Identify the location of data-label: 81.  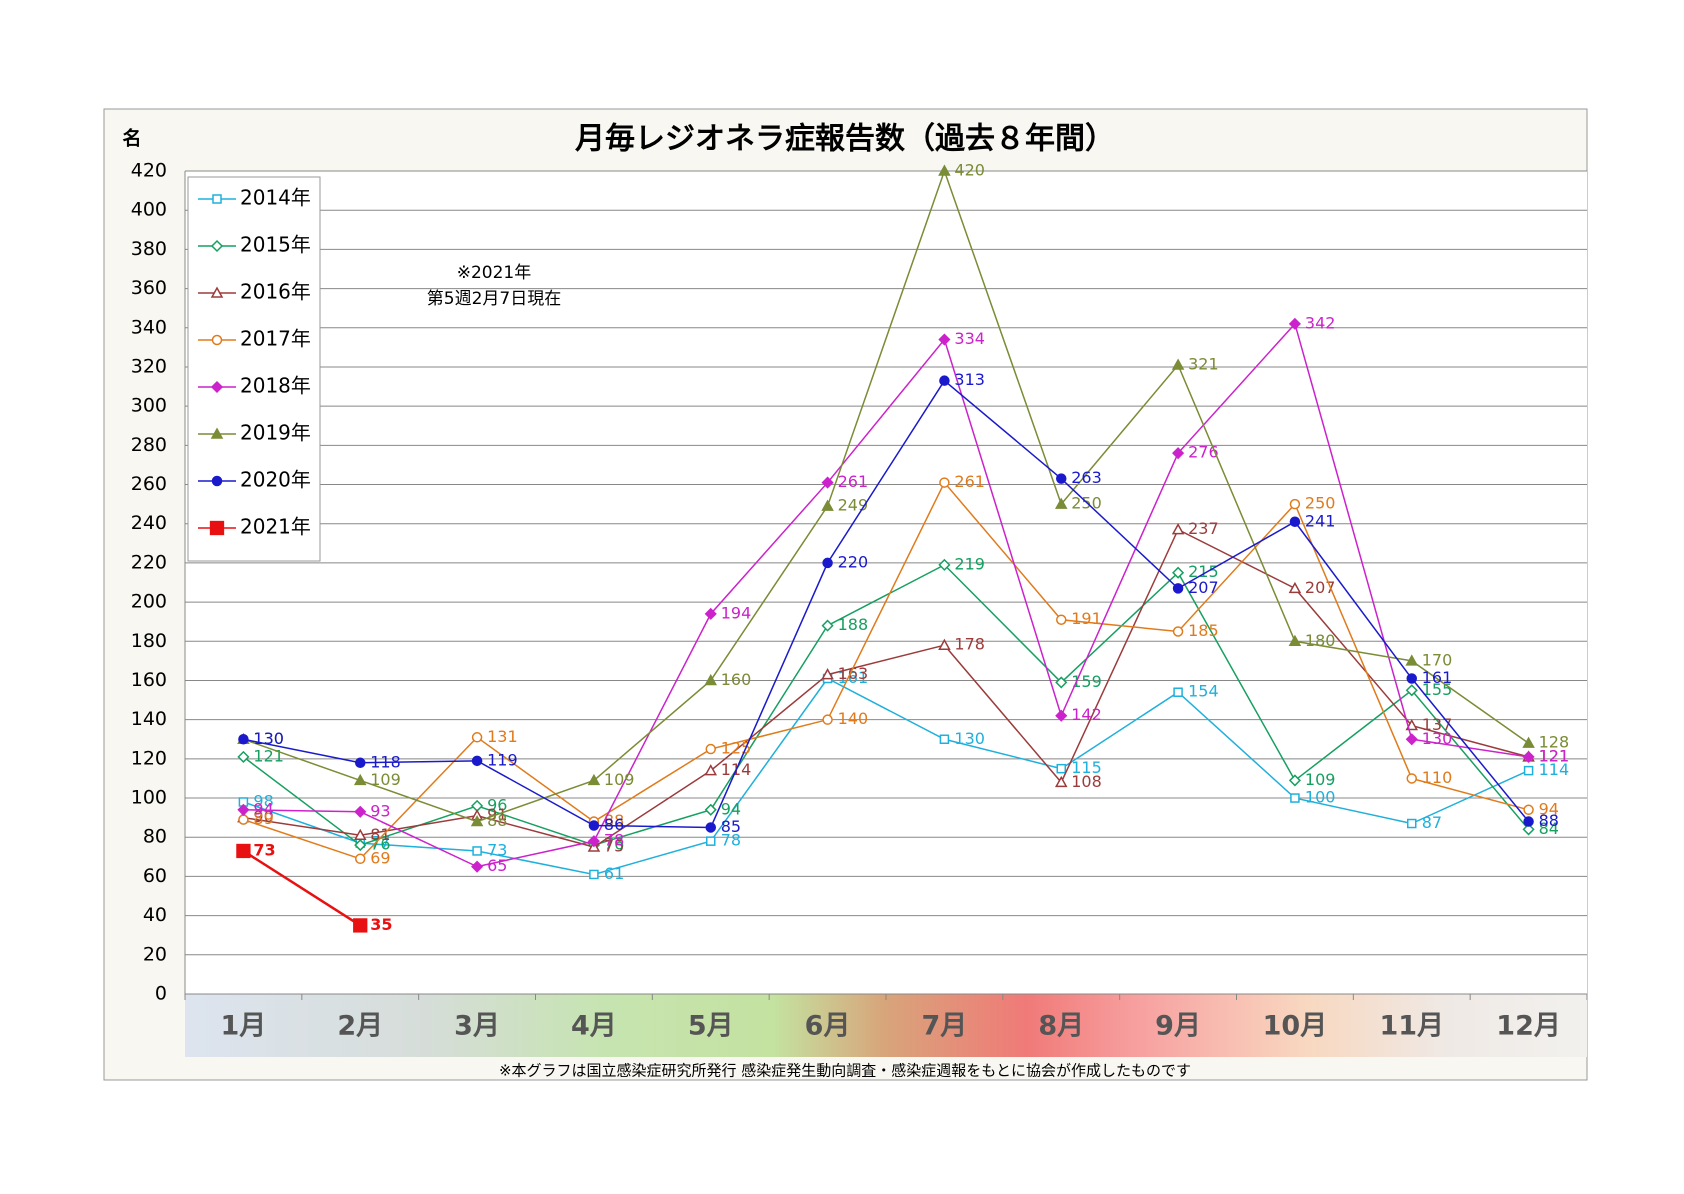
(380, 834).